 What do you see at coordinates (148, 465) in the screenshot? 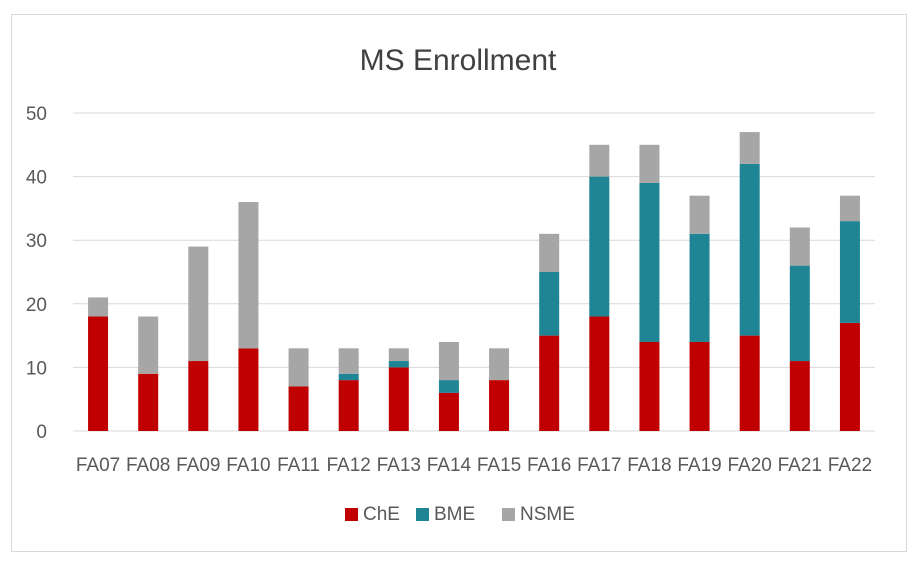
I see `x-tick-label: FA08` at bounding box center [148, 465].